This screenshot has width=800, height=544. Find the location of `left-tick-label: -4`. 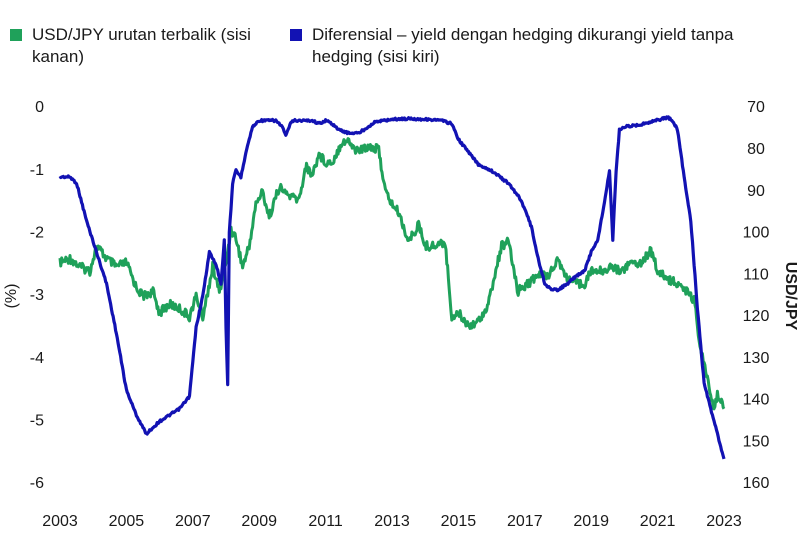

left-tick-label: -4 is located at coordinates (37, 358).